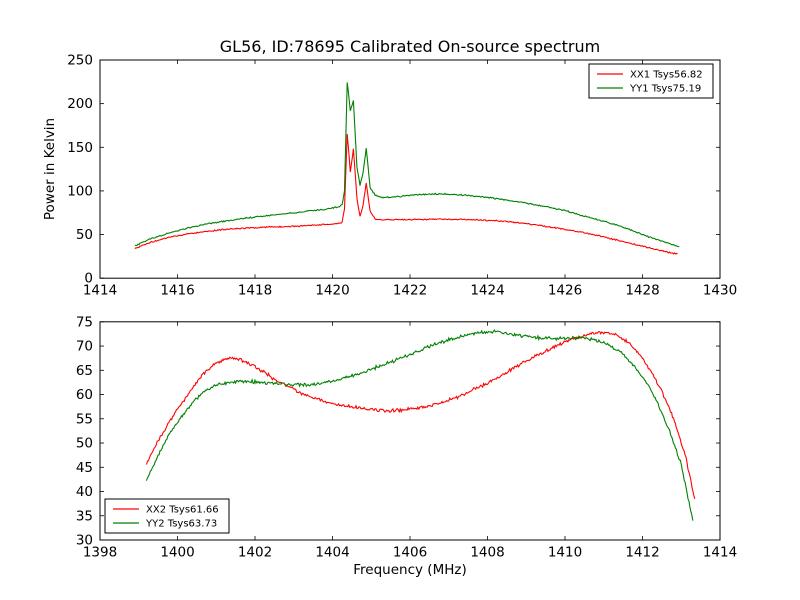 This screenshot has height=600, width=800. Describe the element at coordinates (84, 492) in the screenshot. I see `y-tick-label: 40` at that location.